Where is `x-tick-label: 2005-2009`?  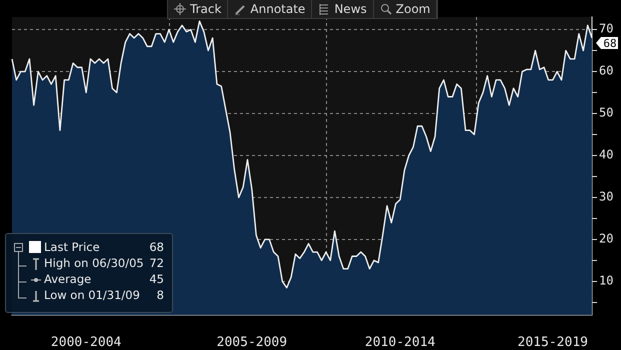
x-tick-label: 2005-2009 is located at coordinates (252, 342).